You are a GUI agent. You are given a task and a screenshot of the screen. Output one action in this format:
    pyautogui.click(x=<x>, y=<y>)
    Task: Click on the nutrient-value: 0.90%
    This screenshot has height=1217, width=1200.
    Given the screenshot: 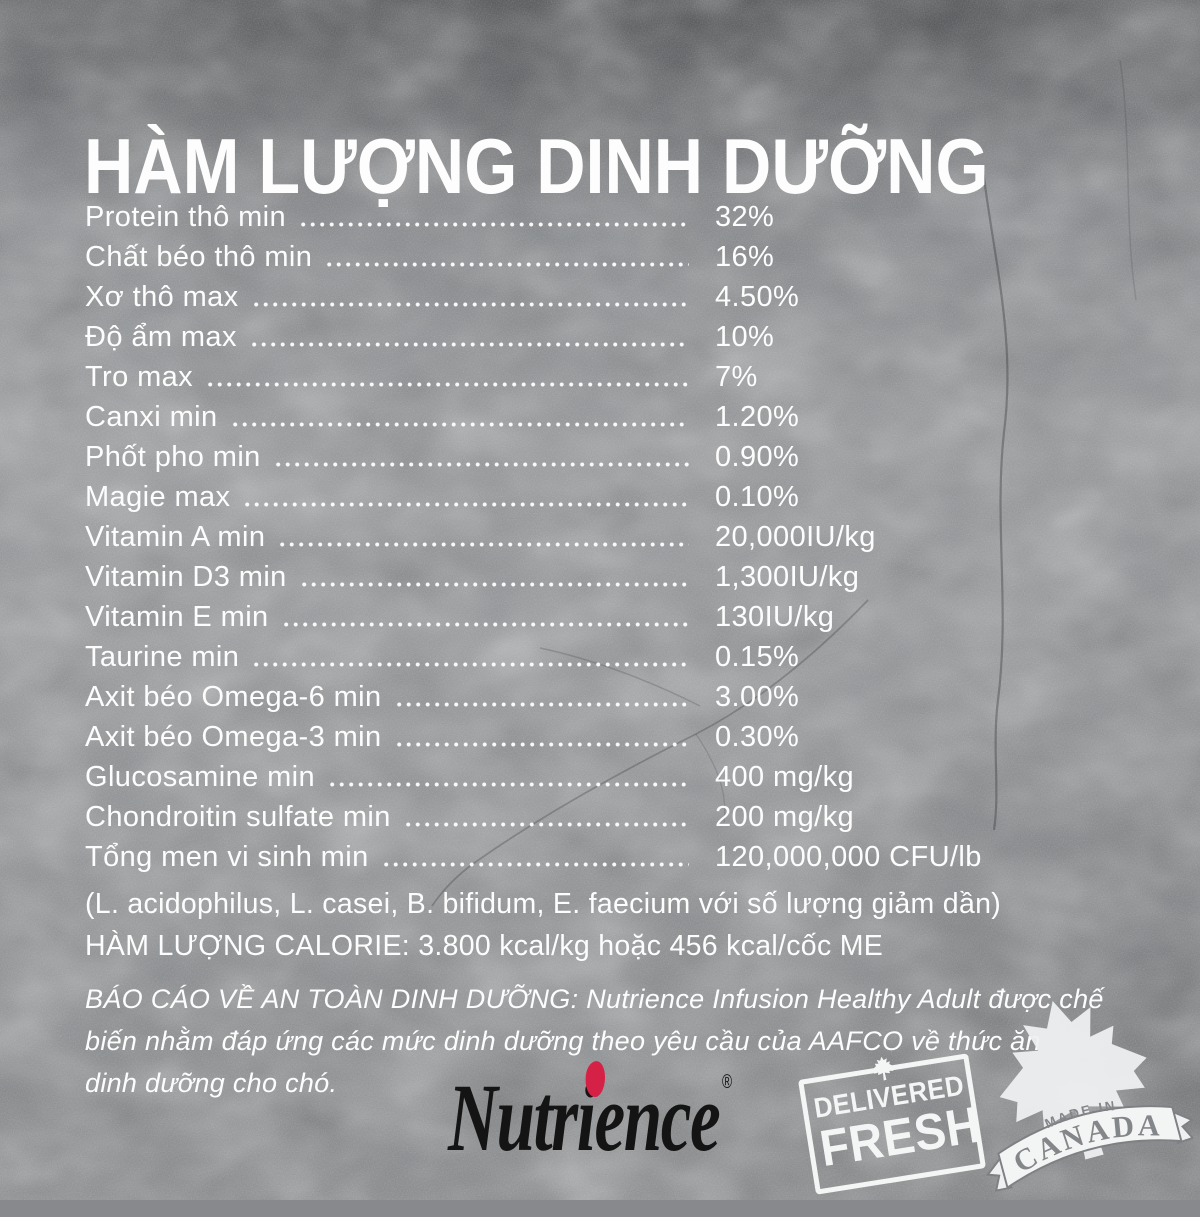 What is the action you would take?
    pyautogui.click(x=757, y=457)
    